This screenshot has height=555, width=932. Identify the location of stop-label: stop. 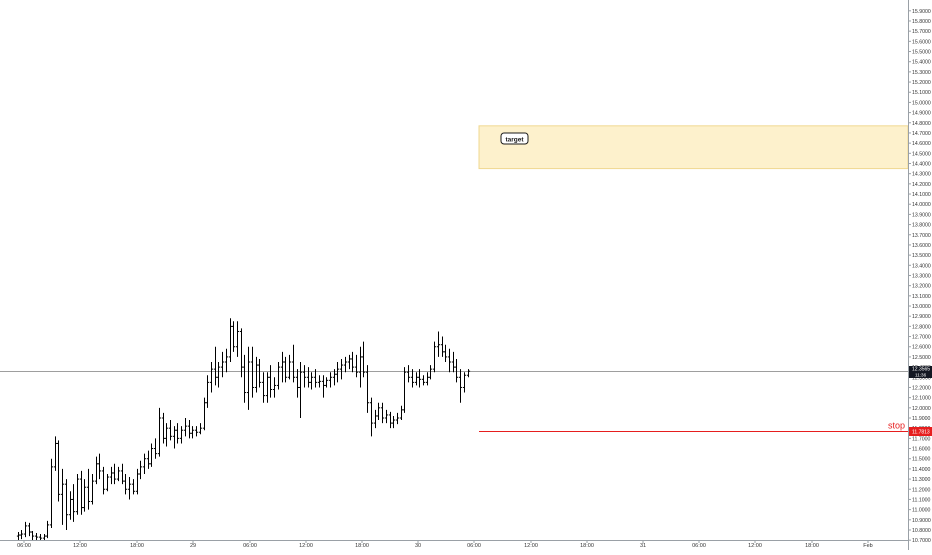
(896, 426).